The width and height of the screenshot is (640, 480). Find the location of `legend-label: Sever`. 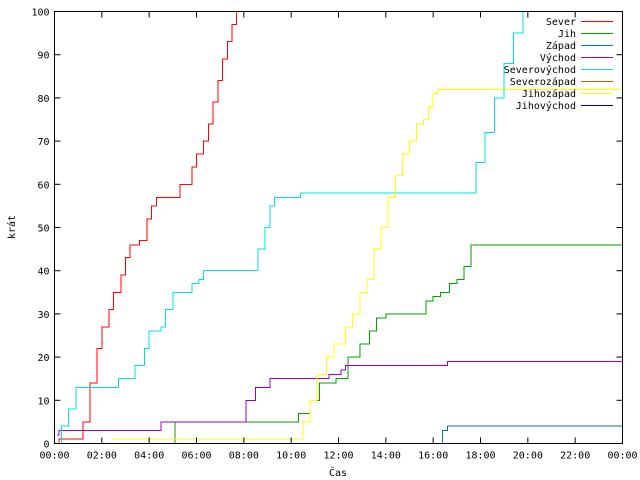

legend-label: Sever is located at coordinates (561, 22).